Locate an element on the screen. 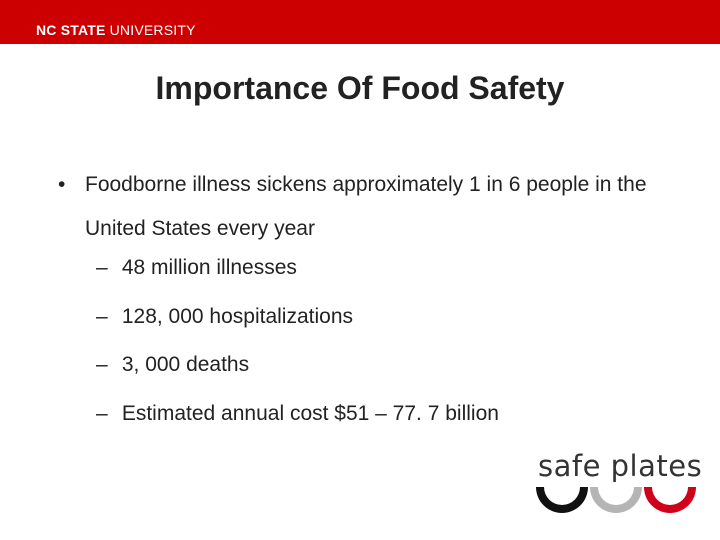  sub-bullet-item: – 3, 000 deaths is located at coordinates (297, 373).